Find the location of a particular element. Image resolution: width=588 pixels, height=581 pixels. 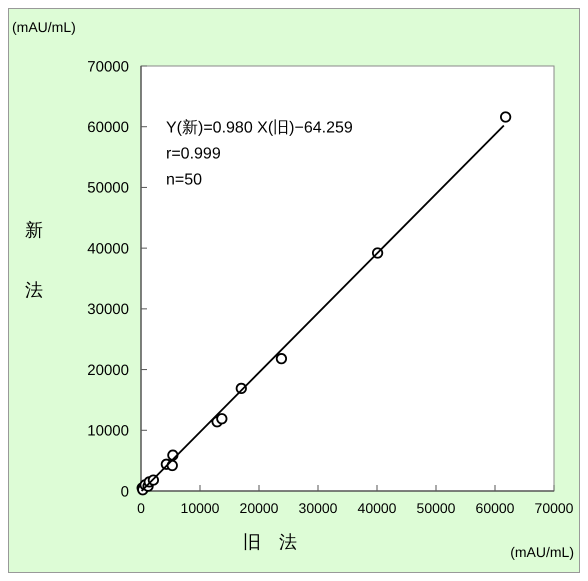

x-tick-label: 10000 is located at coordinates (200, 508).